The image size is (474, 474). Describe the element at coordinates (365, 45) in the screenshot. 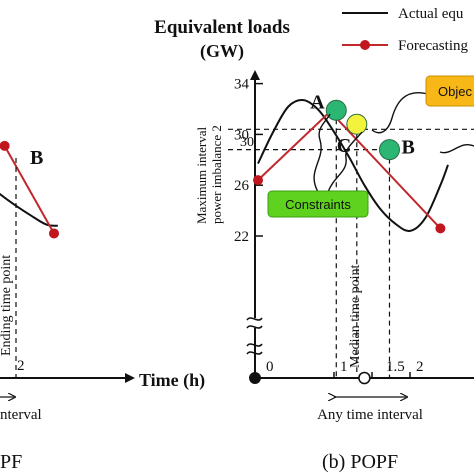

I see `legend-forecast-marker` at that location.